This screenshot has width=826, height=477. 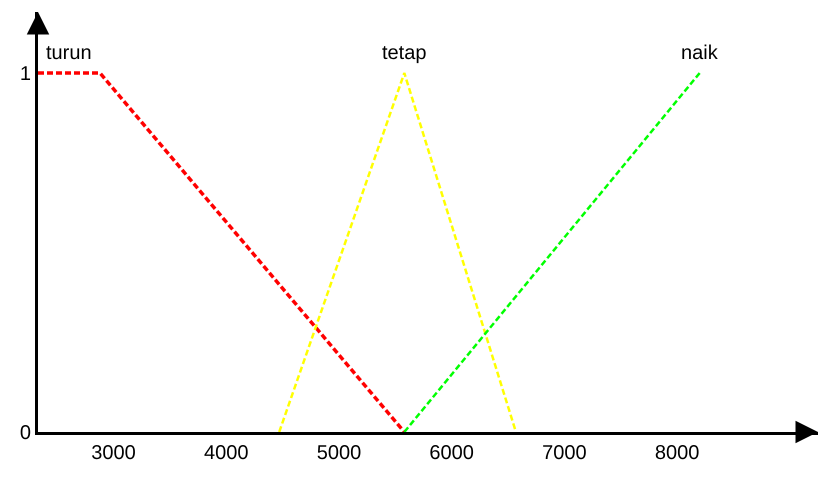 What do you see at coordinates (25, 74) in the screenshot?
I see `y-tick-label: 1` at bounding box center [25, 74].